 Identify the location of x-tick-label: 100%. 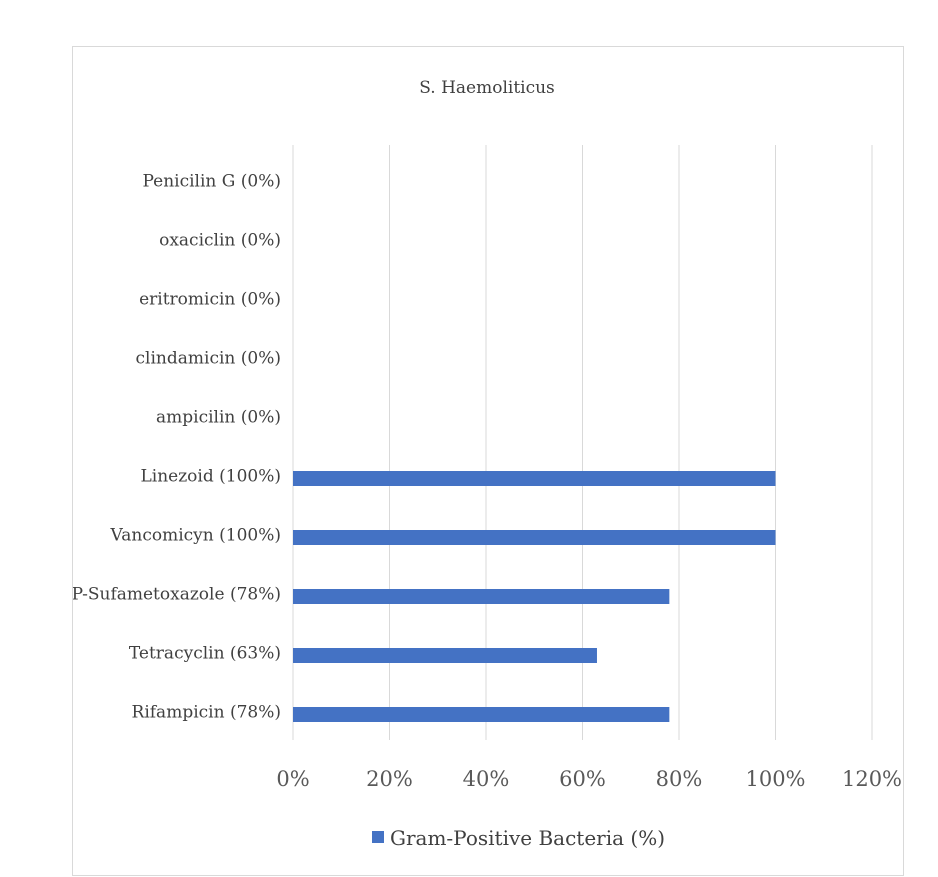
(775, 779).